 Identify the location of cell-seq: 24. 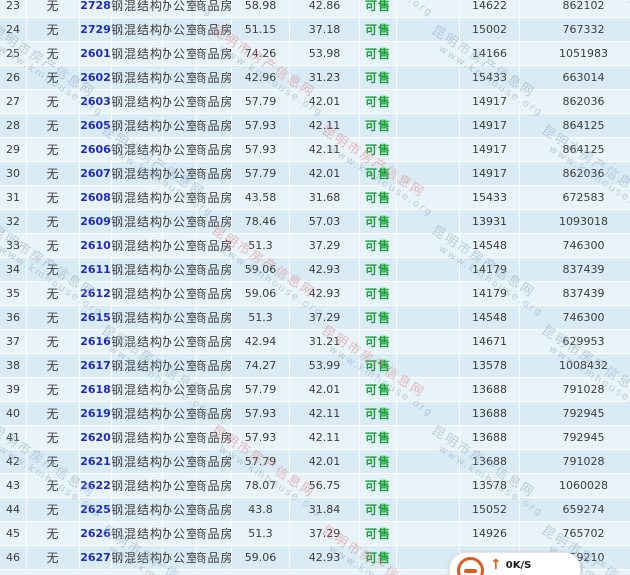
(13, 29).